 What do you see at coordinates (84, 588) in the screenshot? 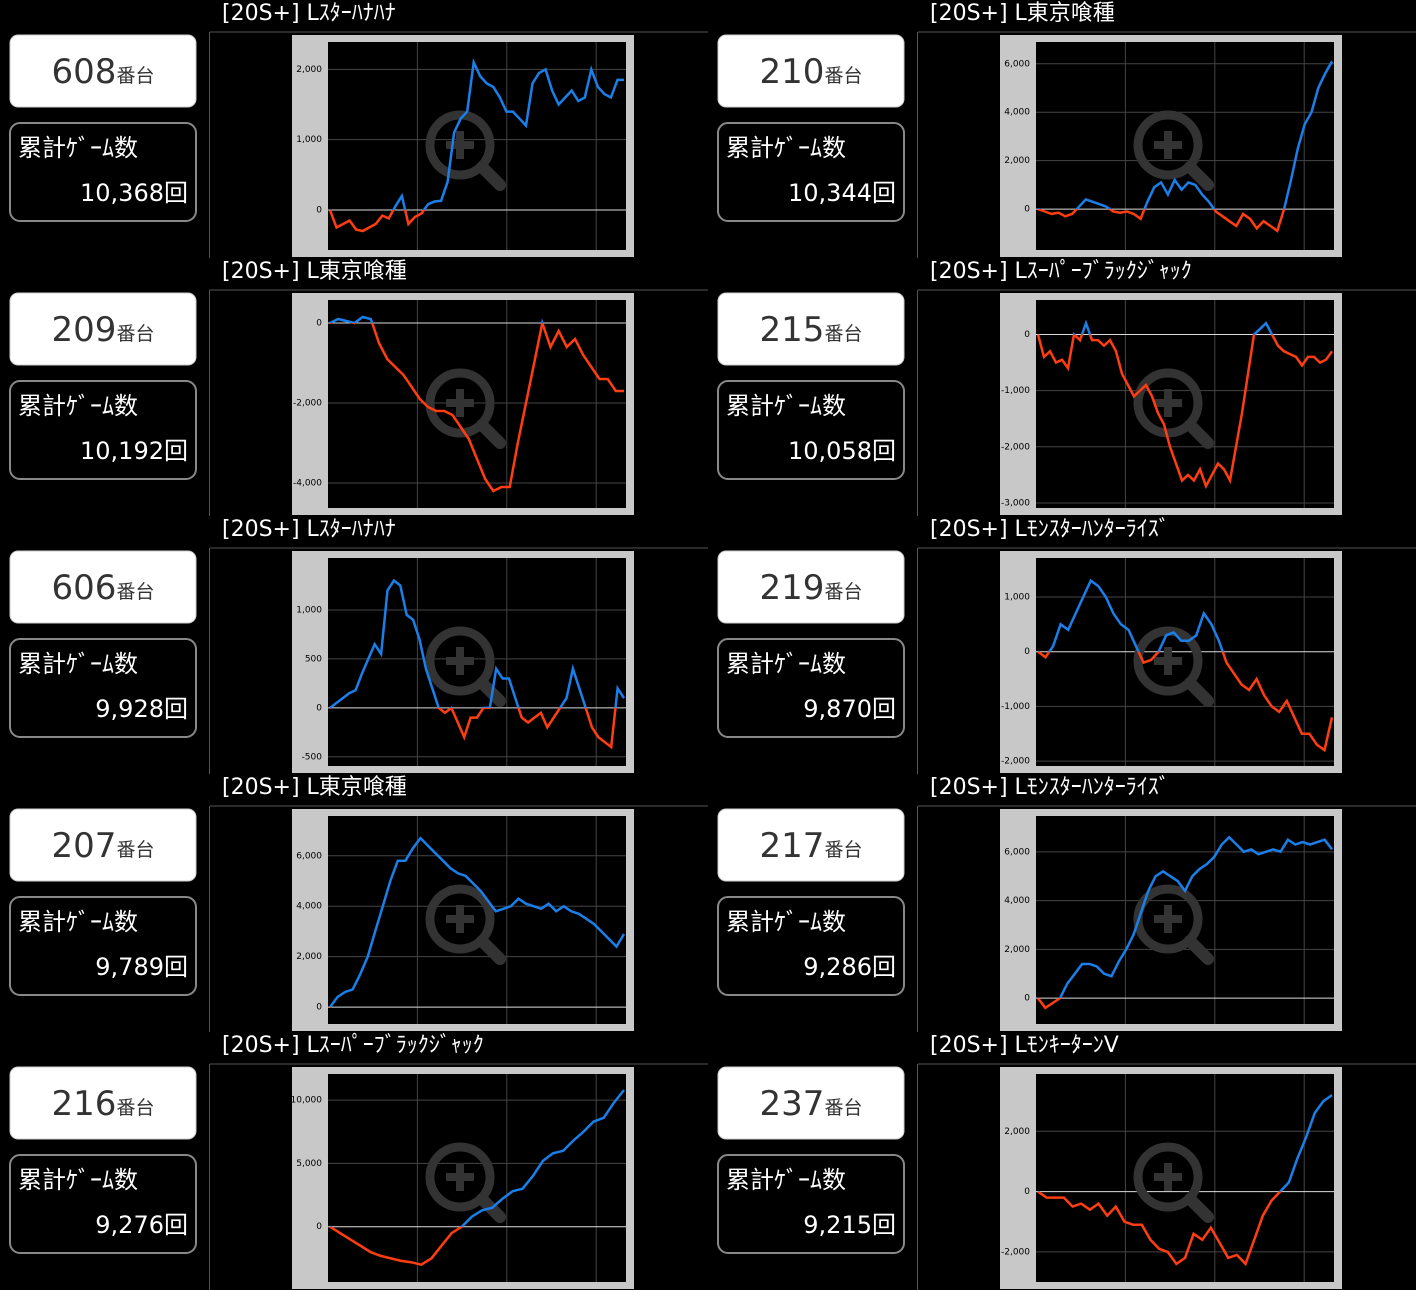
I see `machine-number-value: 606` at bounding box center [84, 588].